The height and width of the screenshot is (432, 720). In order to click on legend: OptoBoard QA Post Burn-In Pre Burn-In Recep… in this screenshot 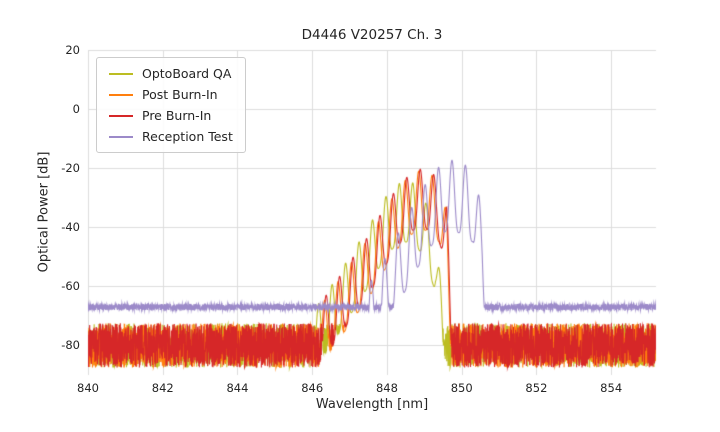, I will do `click(171, 105)`.